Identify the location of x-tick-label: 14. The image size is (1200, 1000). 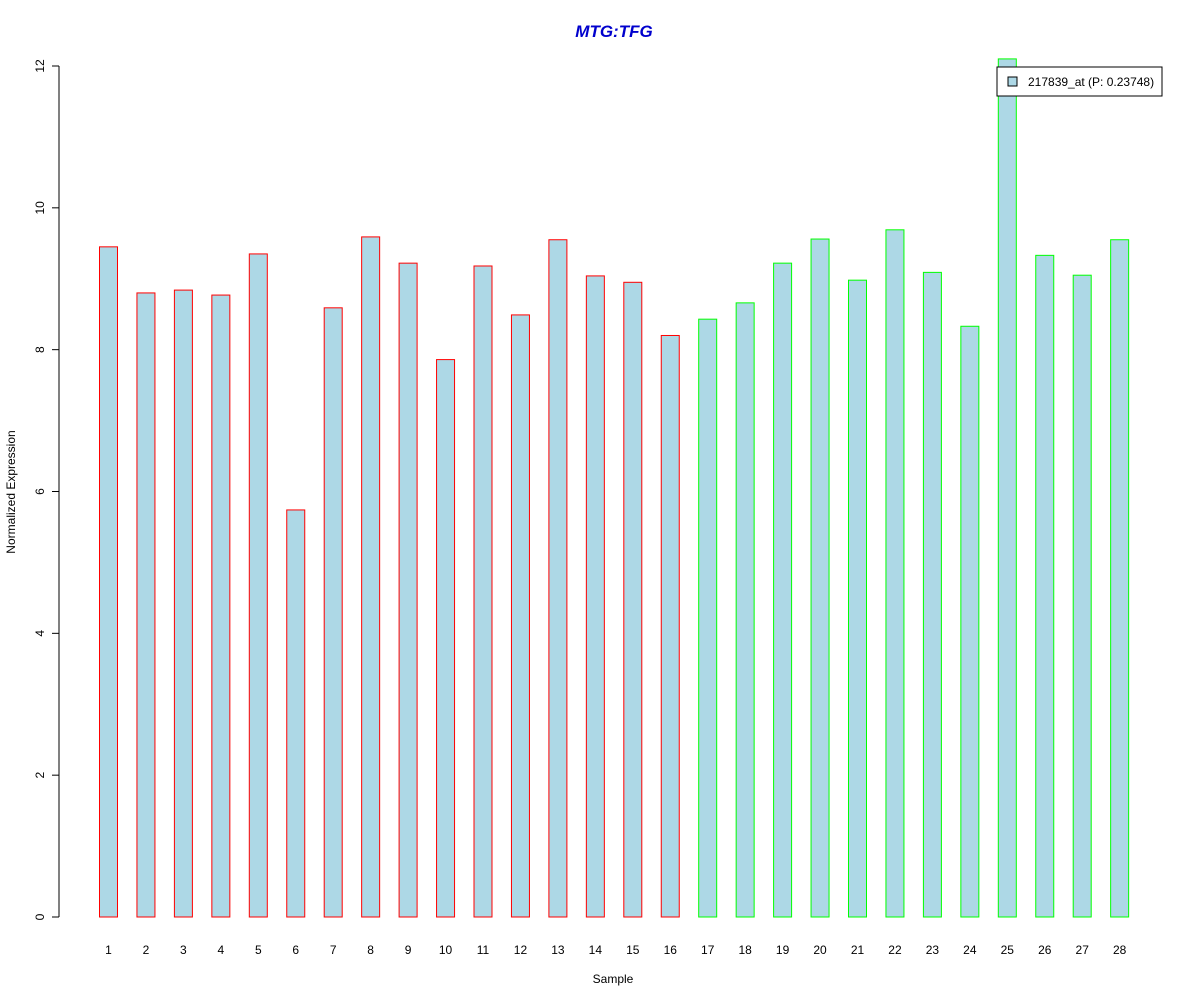
(596, 950).